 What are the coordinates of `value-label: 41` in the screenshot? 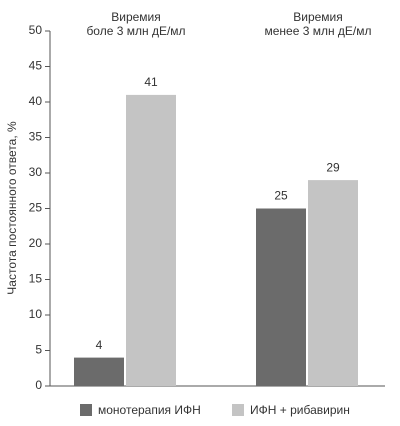 It's located at (151, 82).